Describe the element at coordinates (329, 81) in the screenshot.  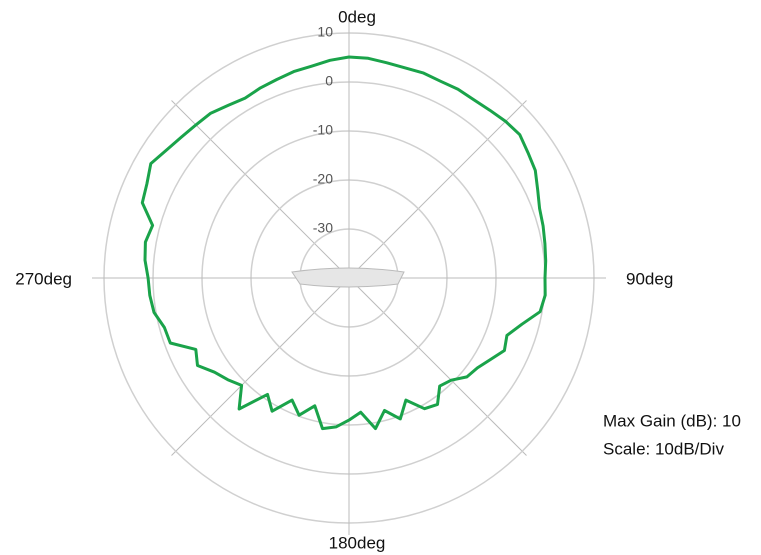
I see `r-tick-label: 0` at that location.